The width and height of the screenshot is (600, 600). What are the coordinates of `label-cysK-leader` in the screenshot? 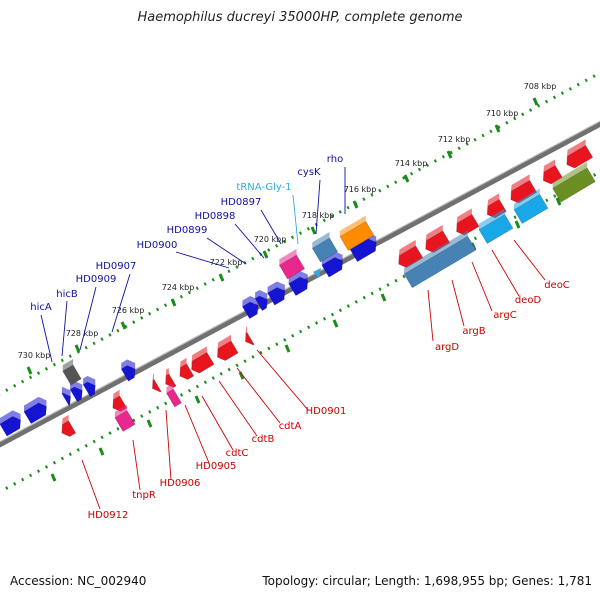 It's located at (318, 207).